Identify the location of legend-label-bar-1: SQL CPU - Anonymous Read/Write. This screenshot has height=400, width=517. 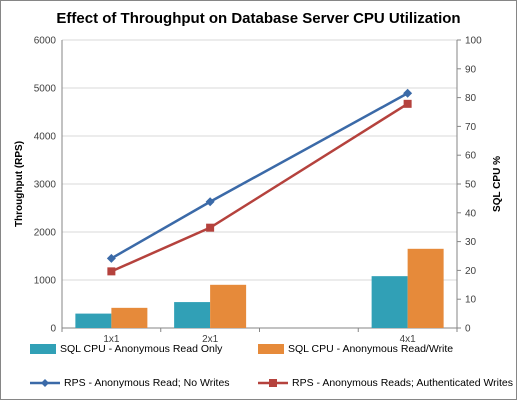
(371, 349).